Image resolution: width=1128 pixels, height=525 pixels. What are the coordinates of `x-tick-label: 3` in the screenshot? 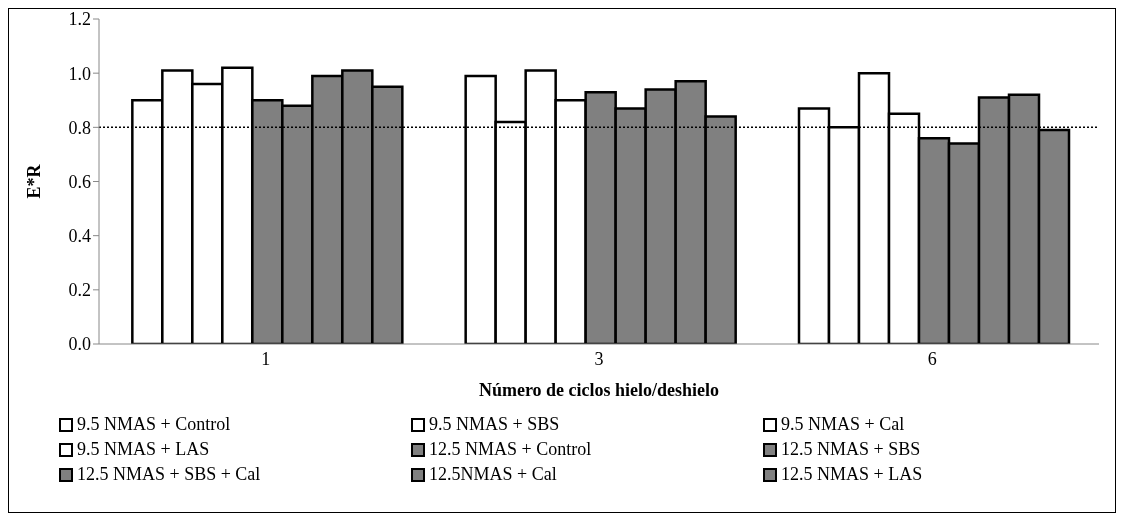 It's located at (599, 358).